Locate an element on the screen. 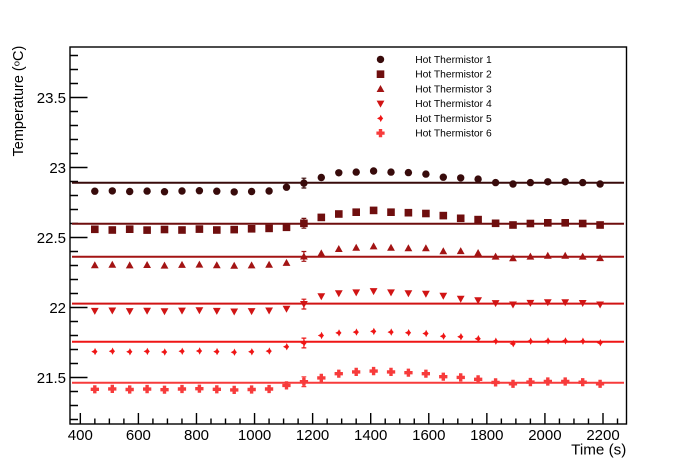 The image size is (696, 472). svg-text: 23 is located at coordinates (57, 168).